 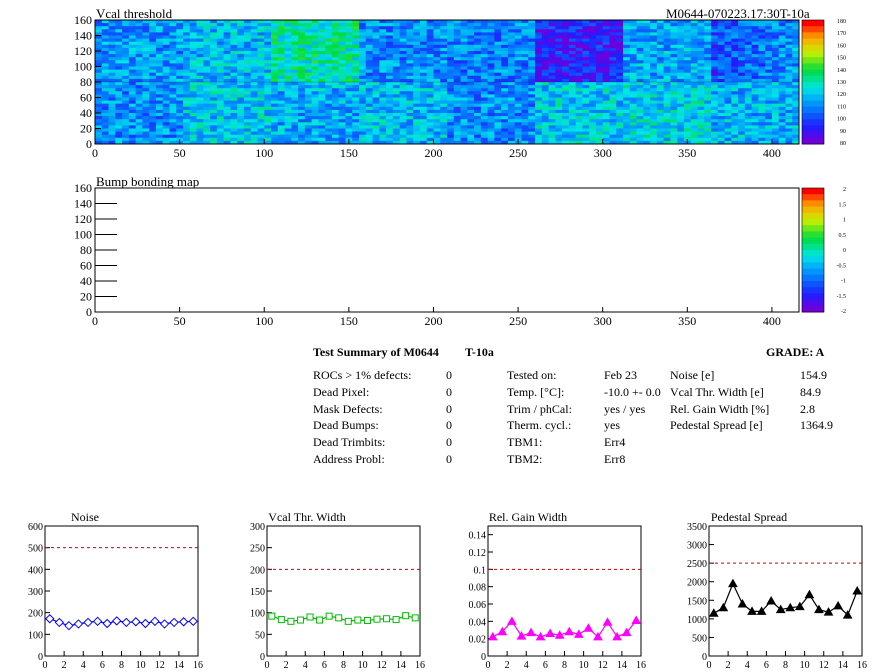 What do you see at coordinates (102, 665) in the screenshot?
I see `x-tick-label: 6` at bounding box center [102, 665].